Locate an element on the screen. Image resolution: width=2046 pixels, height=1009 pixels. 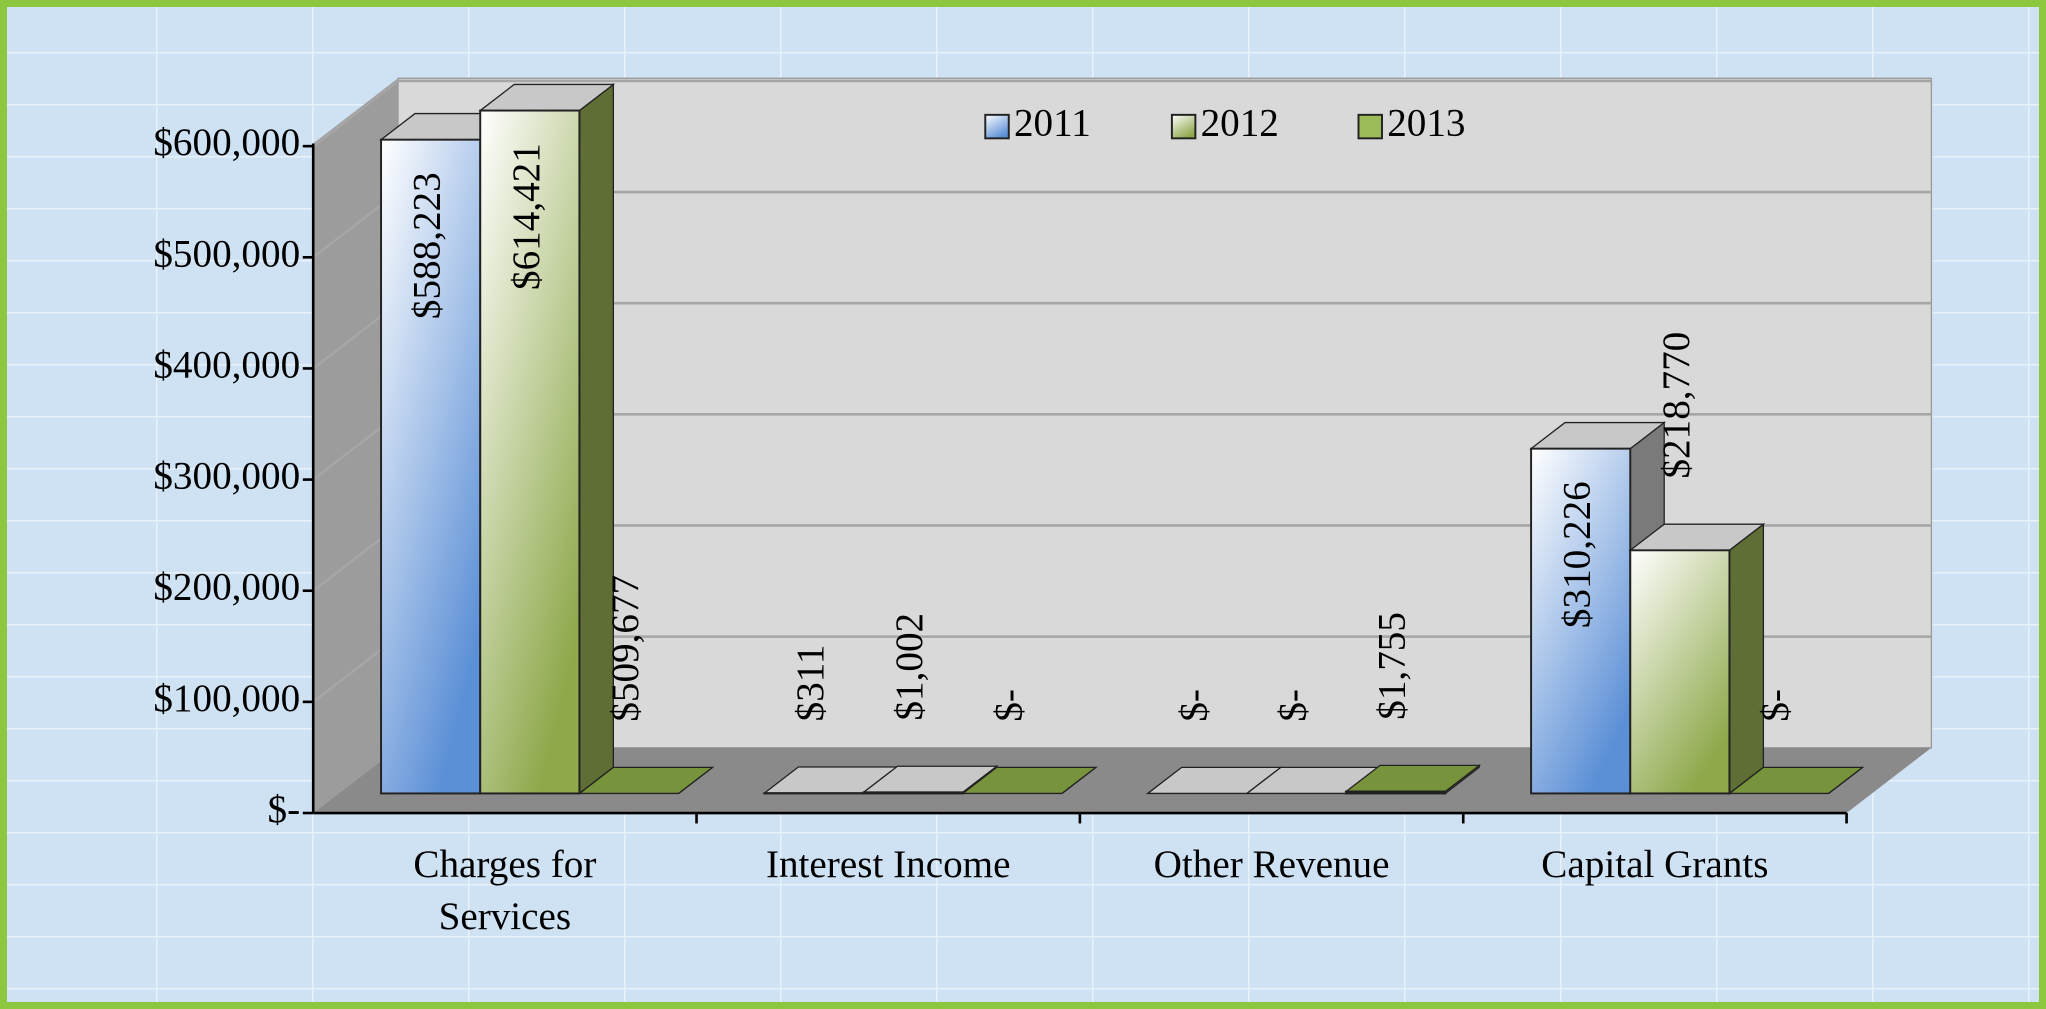
legend-label: 2011 is located at coordinates (1052, 123).